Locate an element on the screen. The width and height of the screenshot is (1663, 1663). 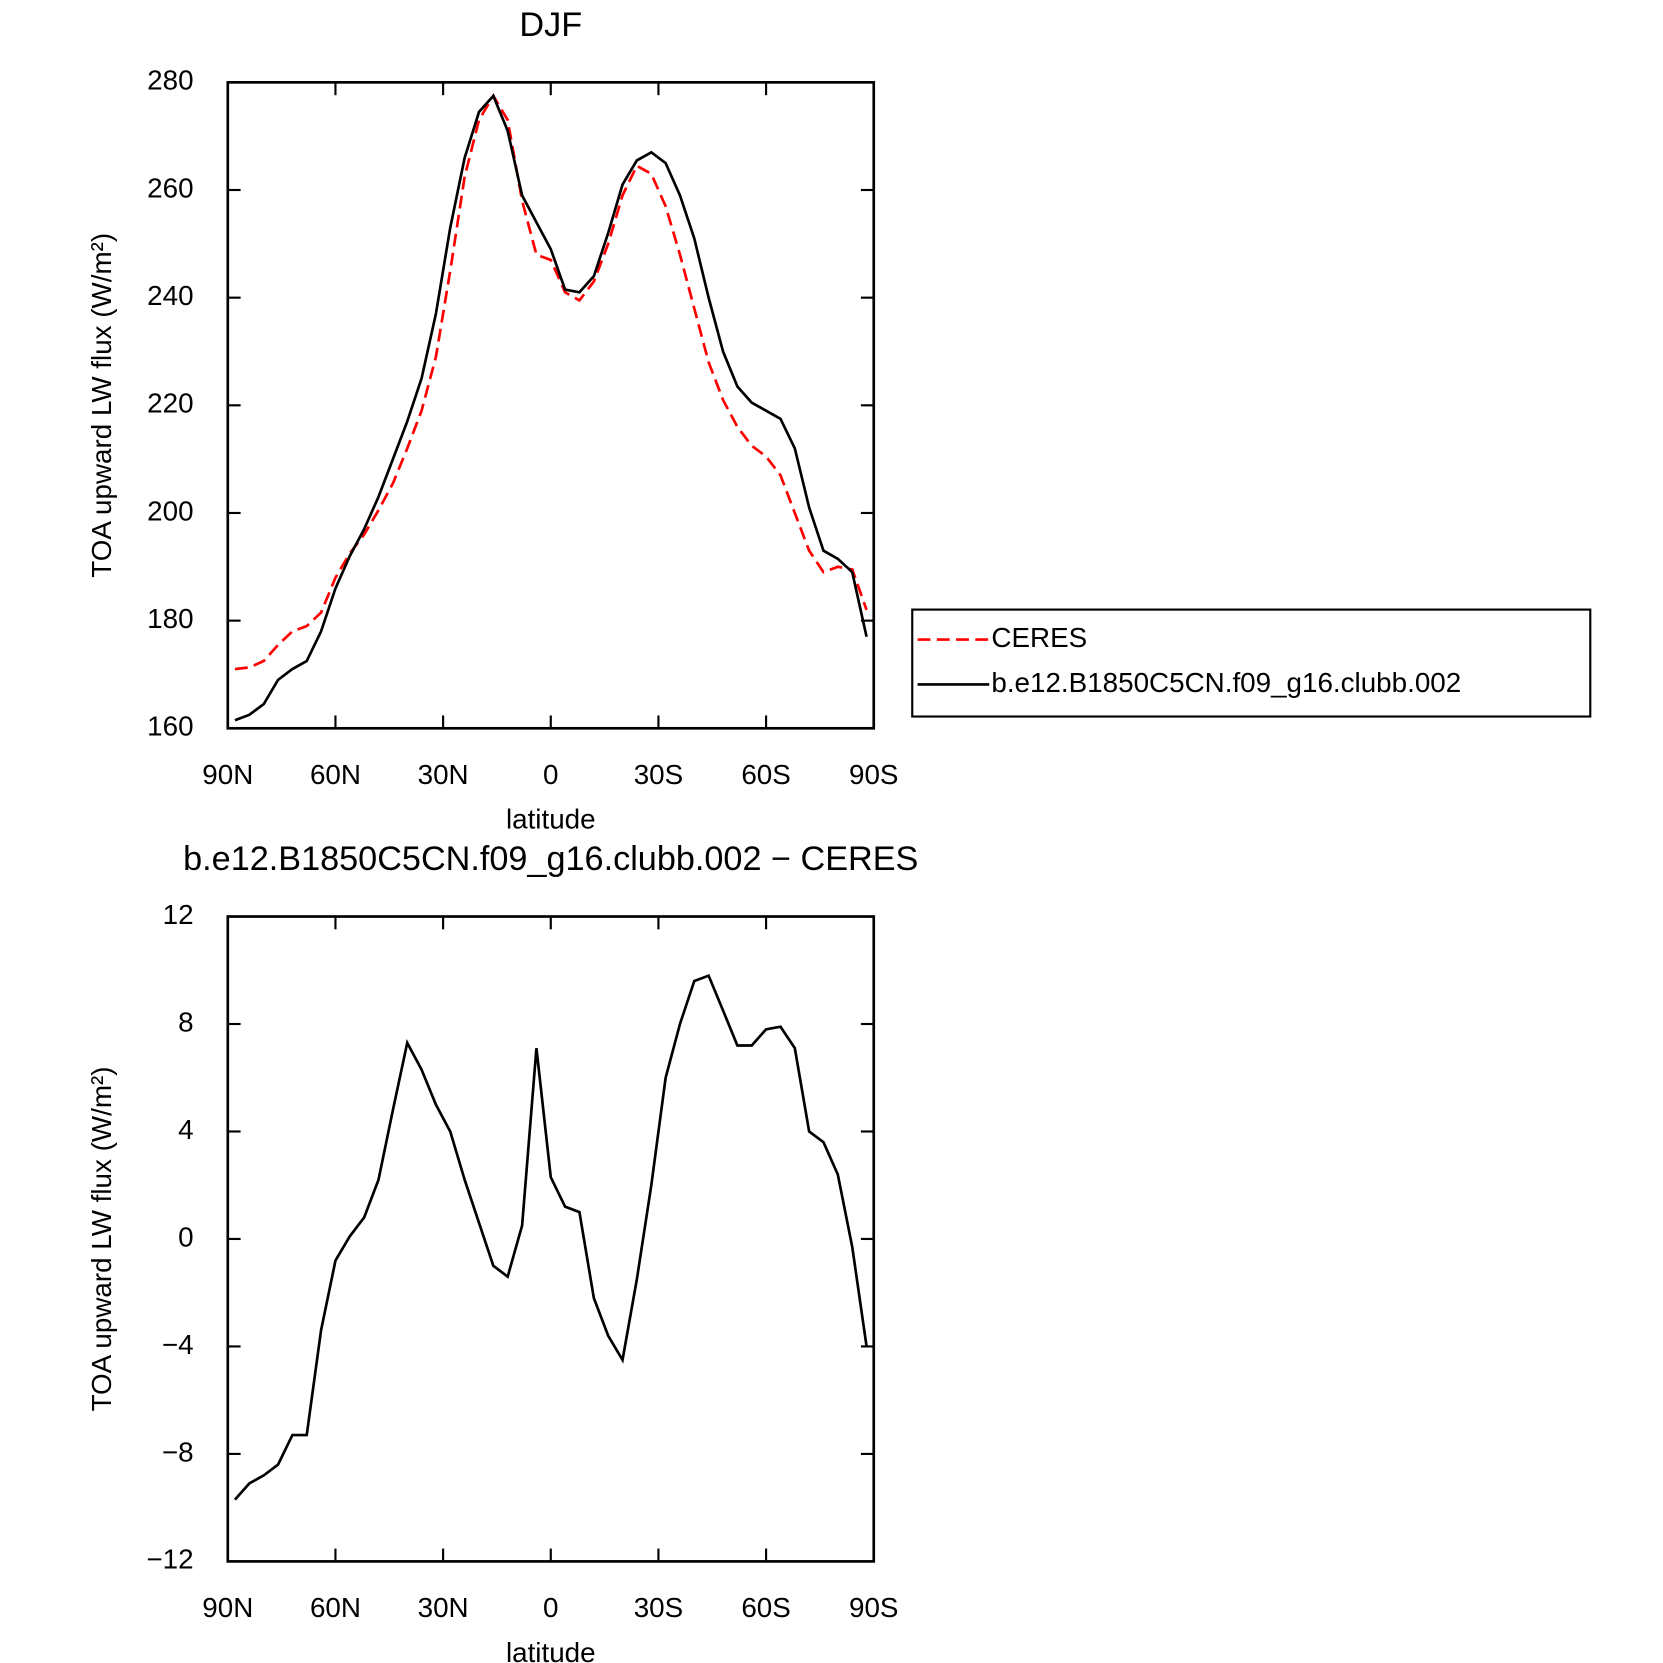
y-tick-label: 8 is located at coordinates (185, 1021).